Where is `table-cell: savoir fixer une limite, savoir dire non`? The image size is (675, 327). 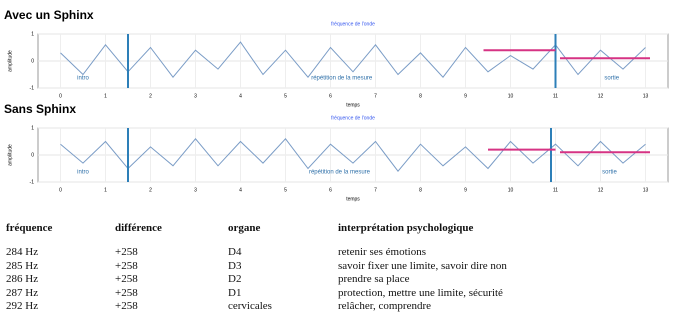
table-cell: savoir fixer une limite, savoir dire non is located at coordinates (422, 265).